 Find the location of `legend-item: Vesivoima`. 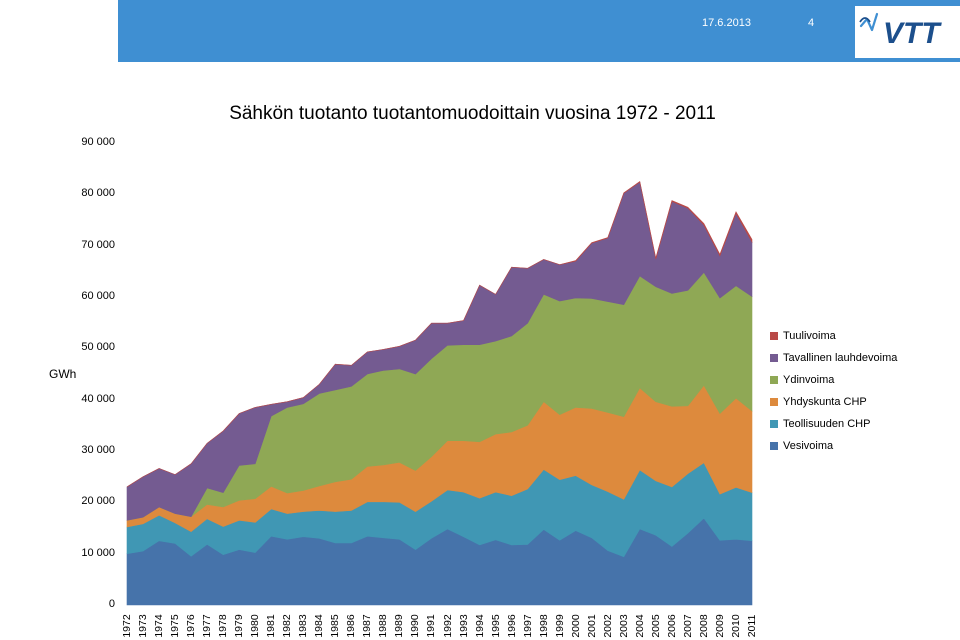

legend-item: Vesivoima is located at coordinates (833, 446).